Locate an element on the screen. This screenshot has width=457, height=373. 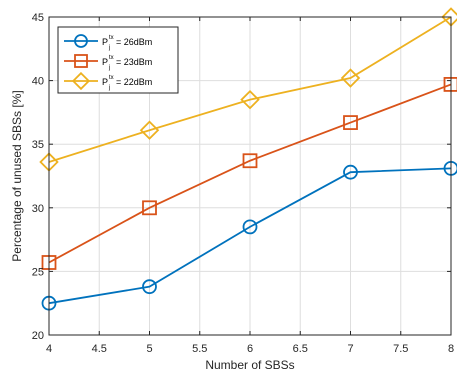
x-tick-label: 7.5 is located at coordinates (400, 349).